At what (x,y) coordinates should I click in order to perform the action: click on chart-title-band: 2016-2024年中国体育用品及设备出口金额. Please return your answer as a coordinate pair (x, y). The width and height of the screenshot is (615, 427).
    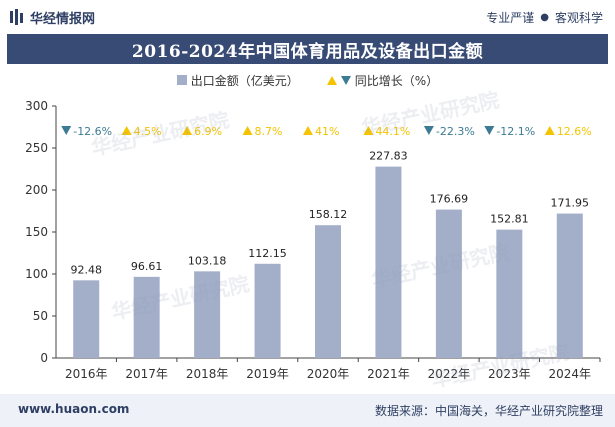
    Looking at the image, I should click on (307, 49).